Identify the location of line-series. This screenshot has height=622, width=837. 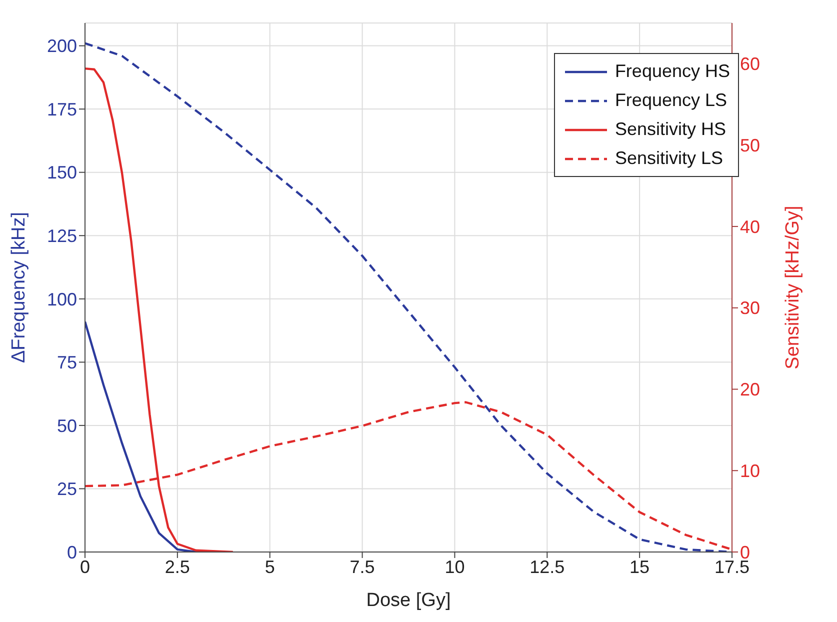
(141, 436).